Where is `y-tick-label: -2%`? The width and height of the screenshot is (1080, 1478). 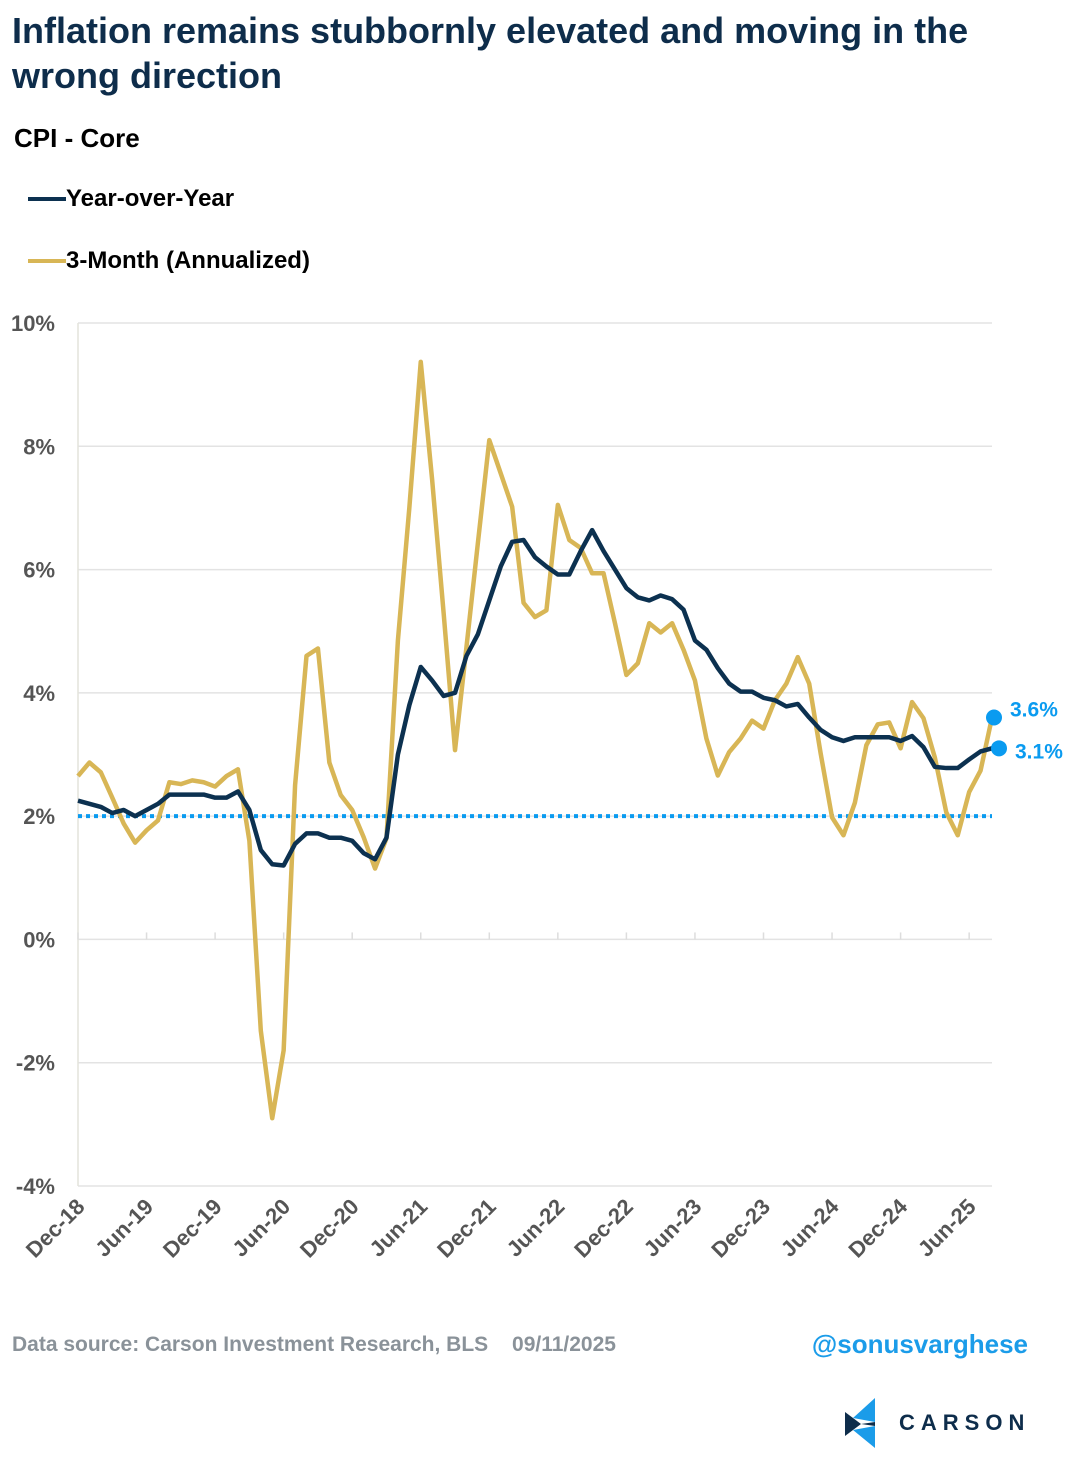 y-tick-label: -2% is located at coordinates (35, 1063).